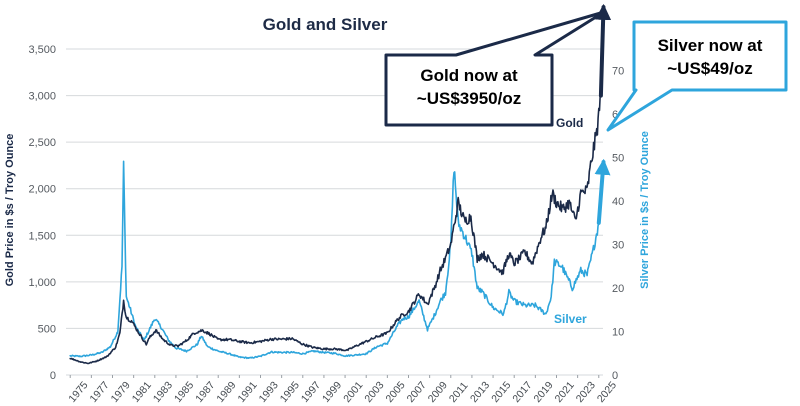 Image resolution: width=800 pixels, height=406 pixels. Describe the element at coordinates (142, 392) in the screenshot. I see `x-tick-label: 1981` at that location.